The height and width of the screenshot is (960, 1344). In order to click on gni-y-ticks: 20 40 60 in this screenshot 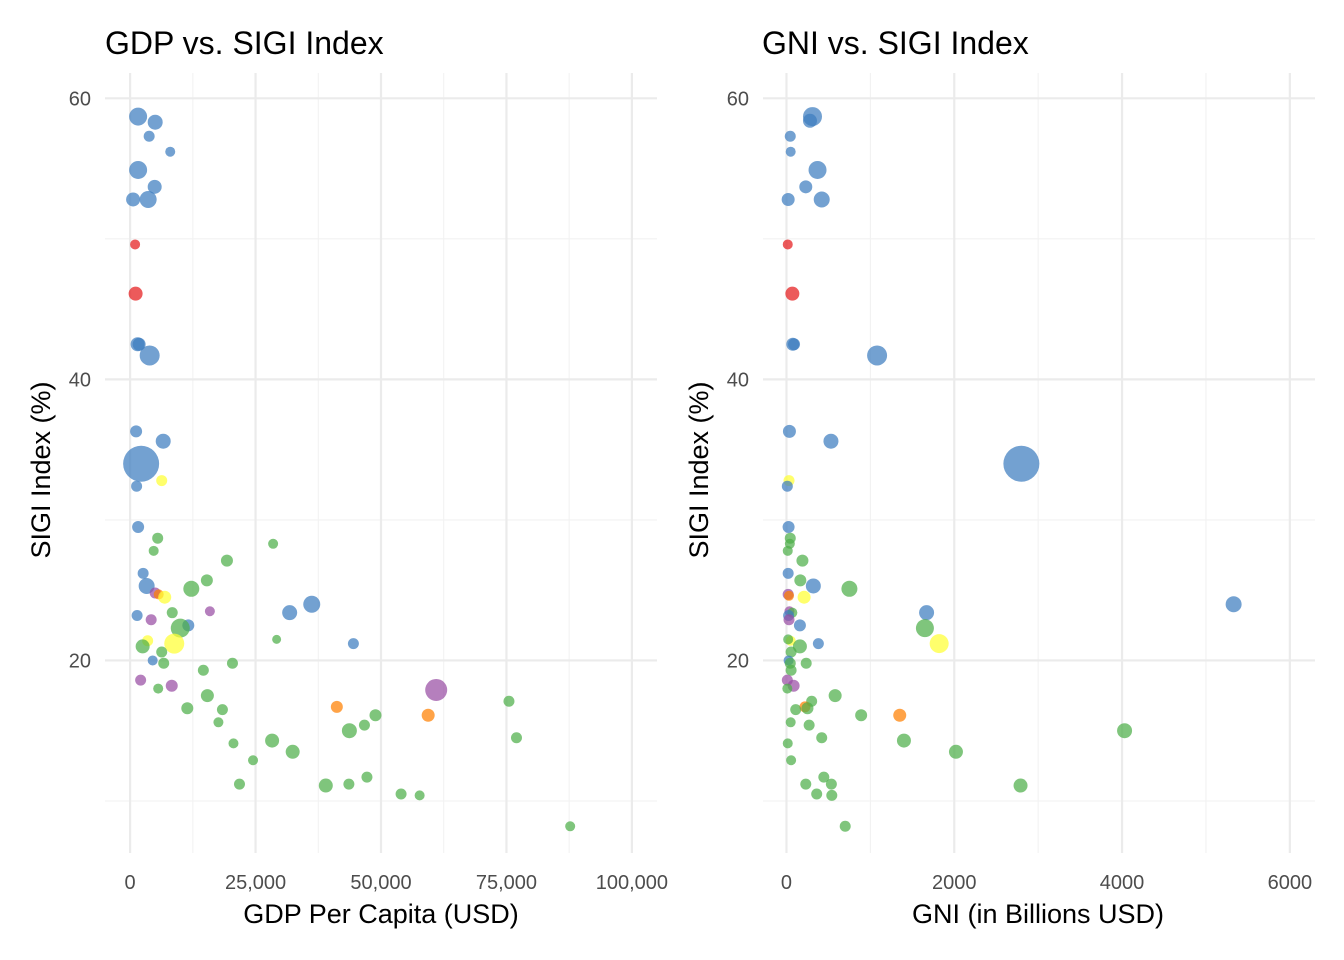, I will do `click(738, 380)`.